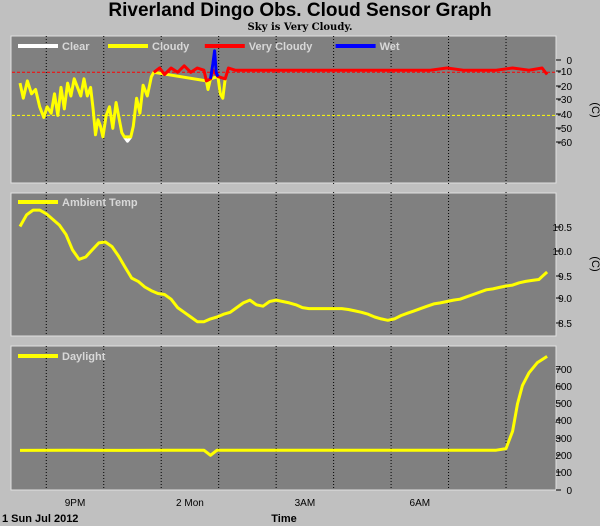 This screenshot has width=600, height=526. I want to click on y-tick-label: -60, so click(565, 143).